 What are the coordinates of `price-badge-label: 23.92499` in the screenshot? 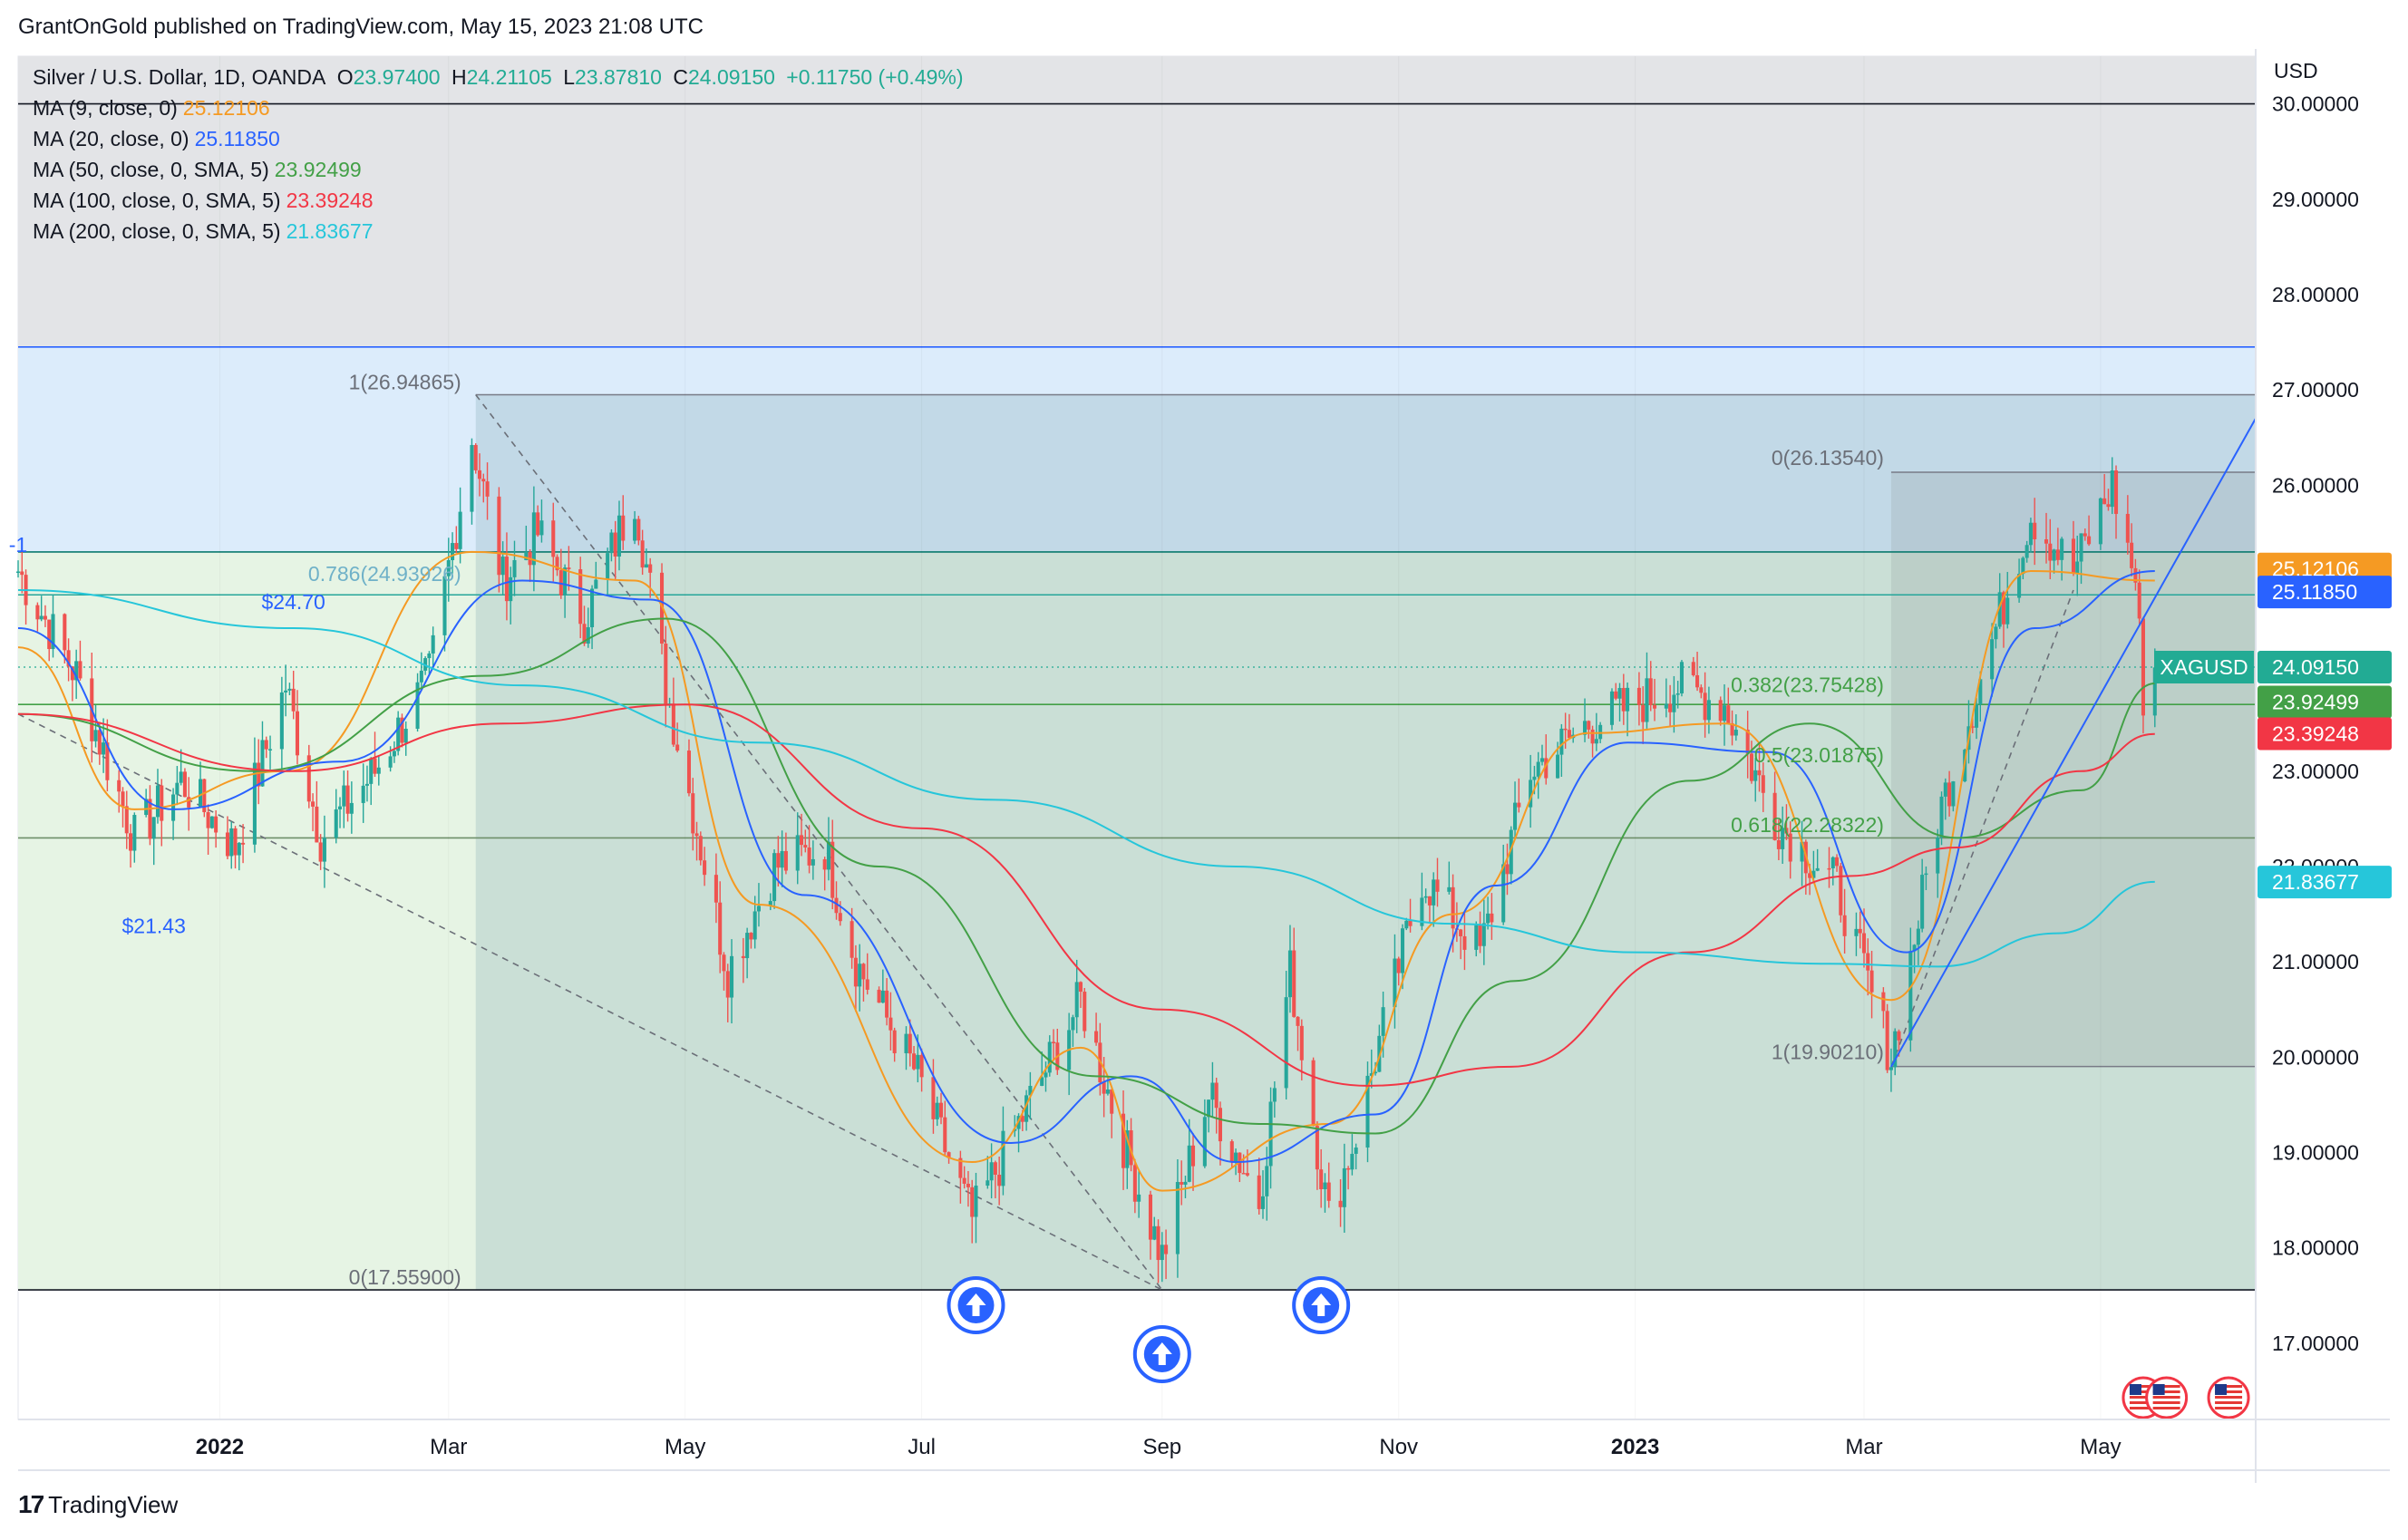 It's located at (2315, 702).